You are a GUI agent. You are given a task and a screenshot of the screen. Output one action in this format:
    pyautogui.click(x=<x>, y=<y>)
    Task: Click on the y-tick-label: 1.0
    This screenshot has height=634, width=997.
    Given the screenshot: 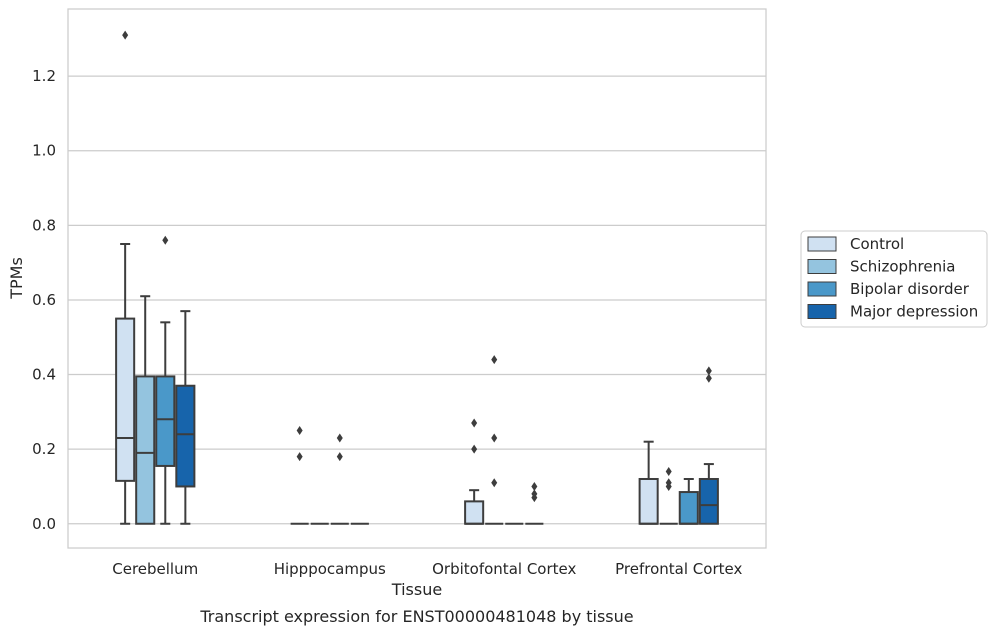 What is the action you would take?
    pyautogui.click(x=44, y=151)
    